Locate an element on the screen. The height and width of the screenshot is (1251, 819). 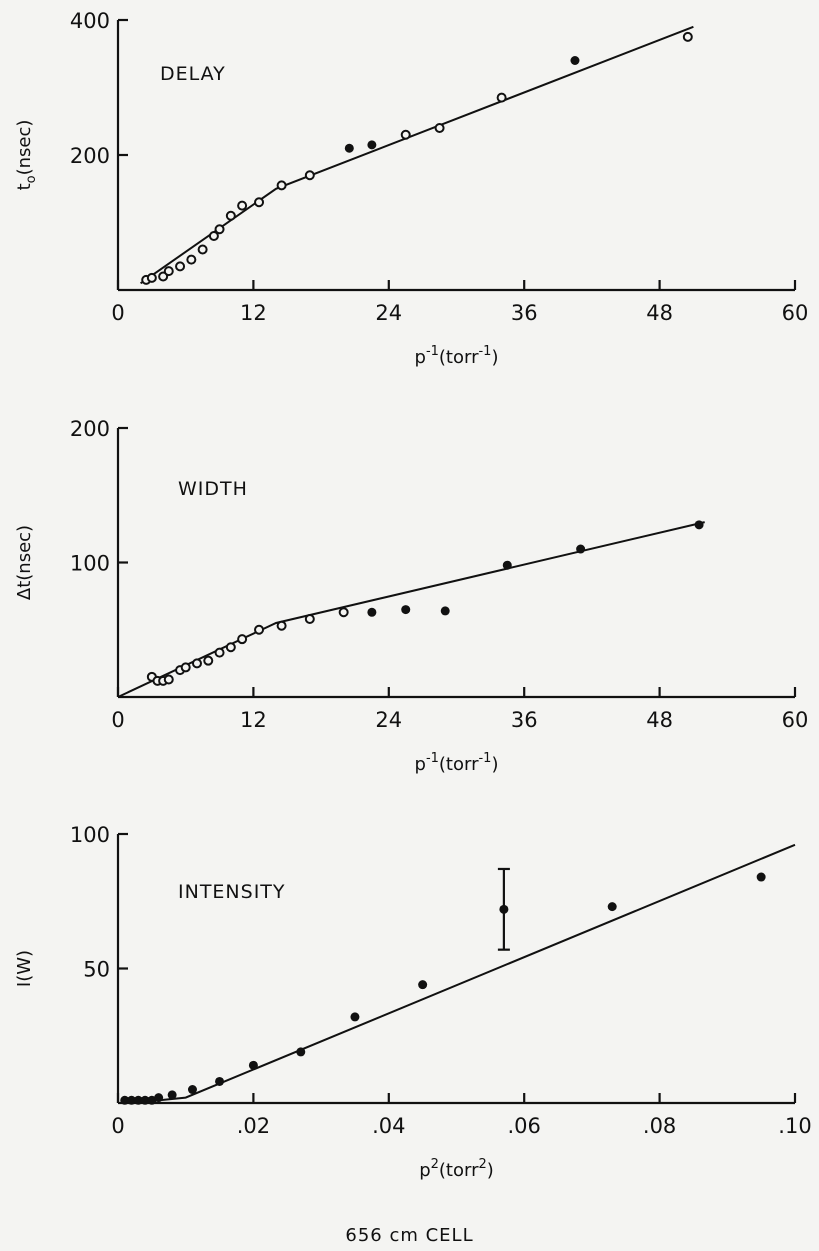
intensity-y-axis-label: I(W) is located at coordinates (24, 968).